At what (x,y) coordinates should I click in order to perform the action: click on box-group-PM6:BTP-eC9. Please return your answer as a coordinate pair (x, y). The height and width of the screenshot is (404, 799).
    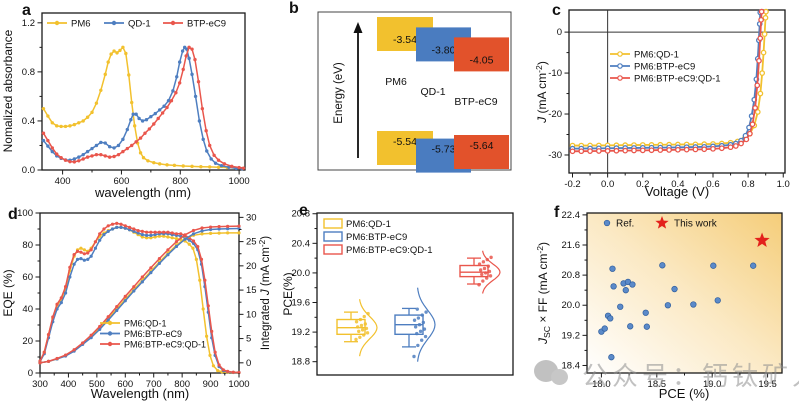
    Looking at the image, I should click on (415, 324).